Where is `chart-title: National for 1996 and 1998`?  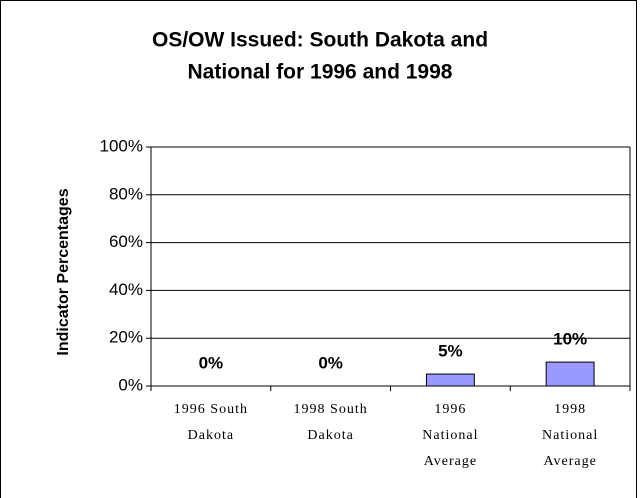
chart-title: National for 1996 and 1998 is located at coordinates (320, 72).